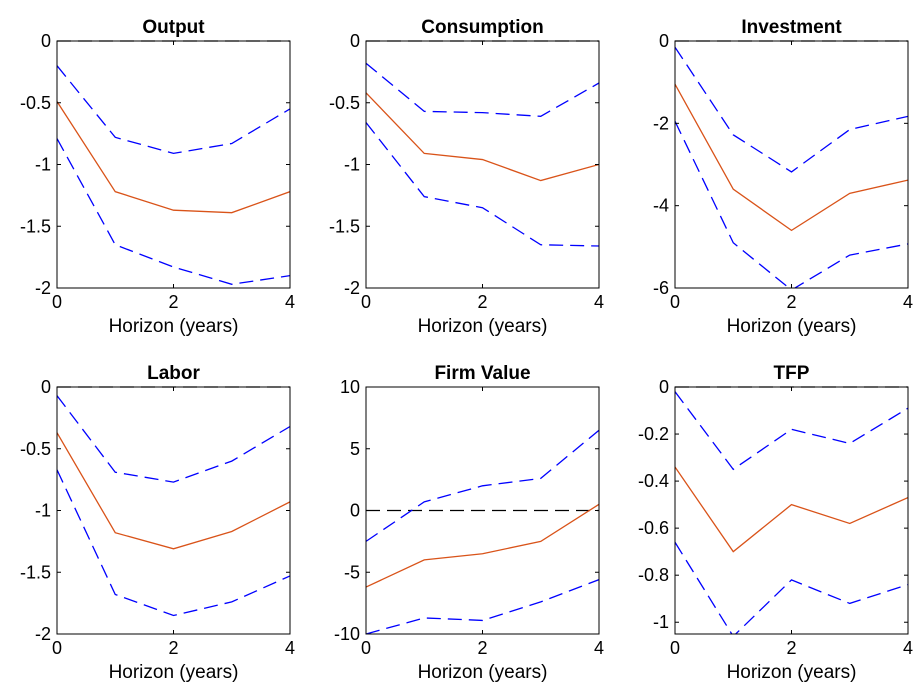  Describe the element at coordinates (347, 634) in the screenshot. I see `y-tick-label: -10` at that location.